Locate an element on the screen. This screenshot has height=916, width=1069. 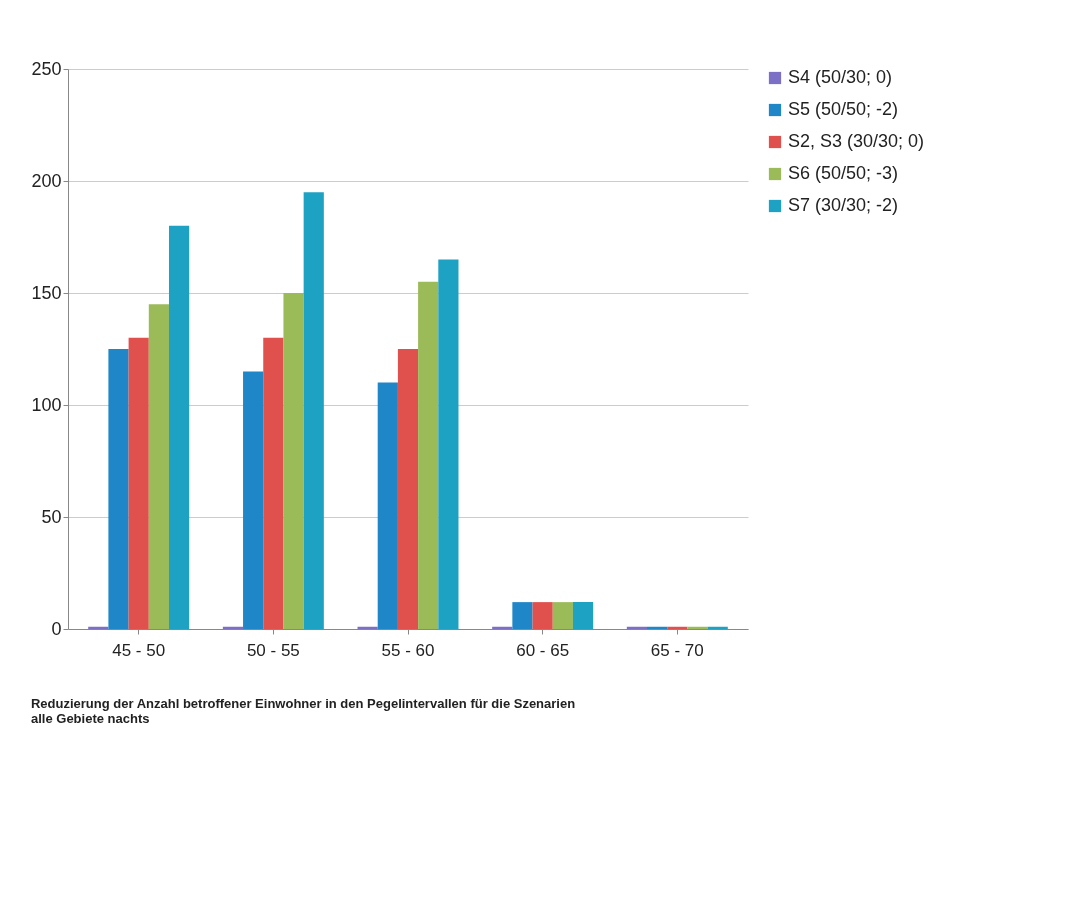
x-tick-label: 65 - 70 is located at coordinates (677, 650).